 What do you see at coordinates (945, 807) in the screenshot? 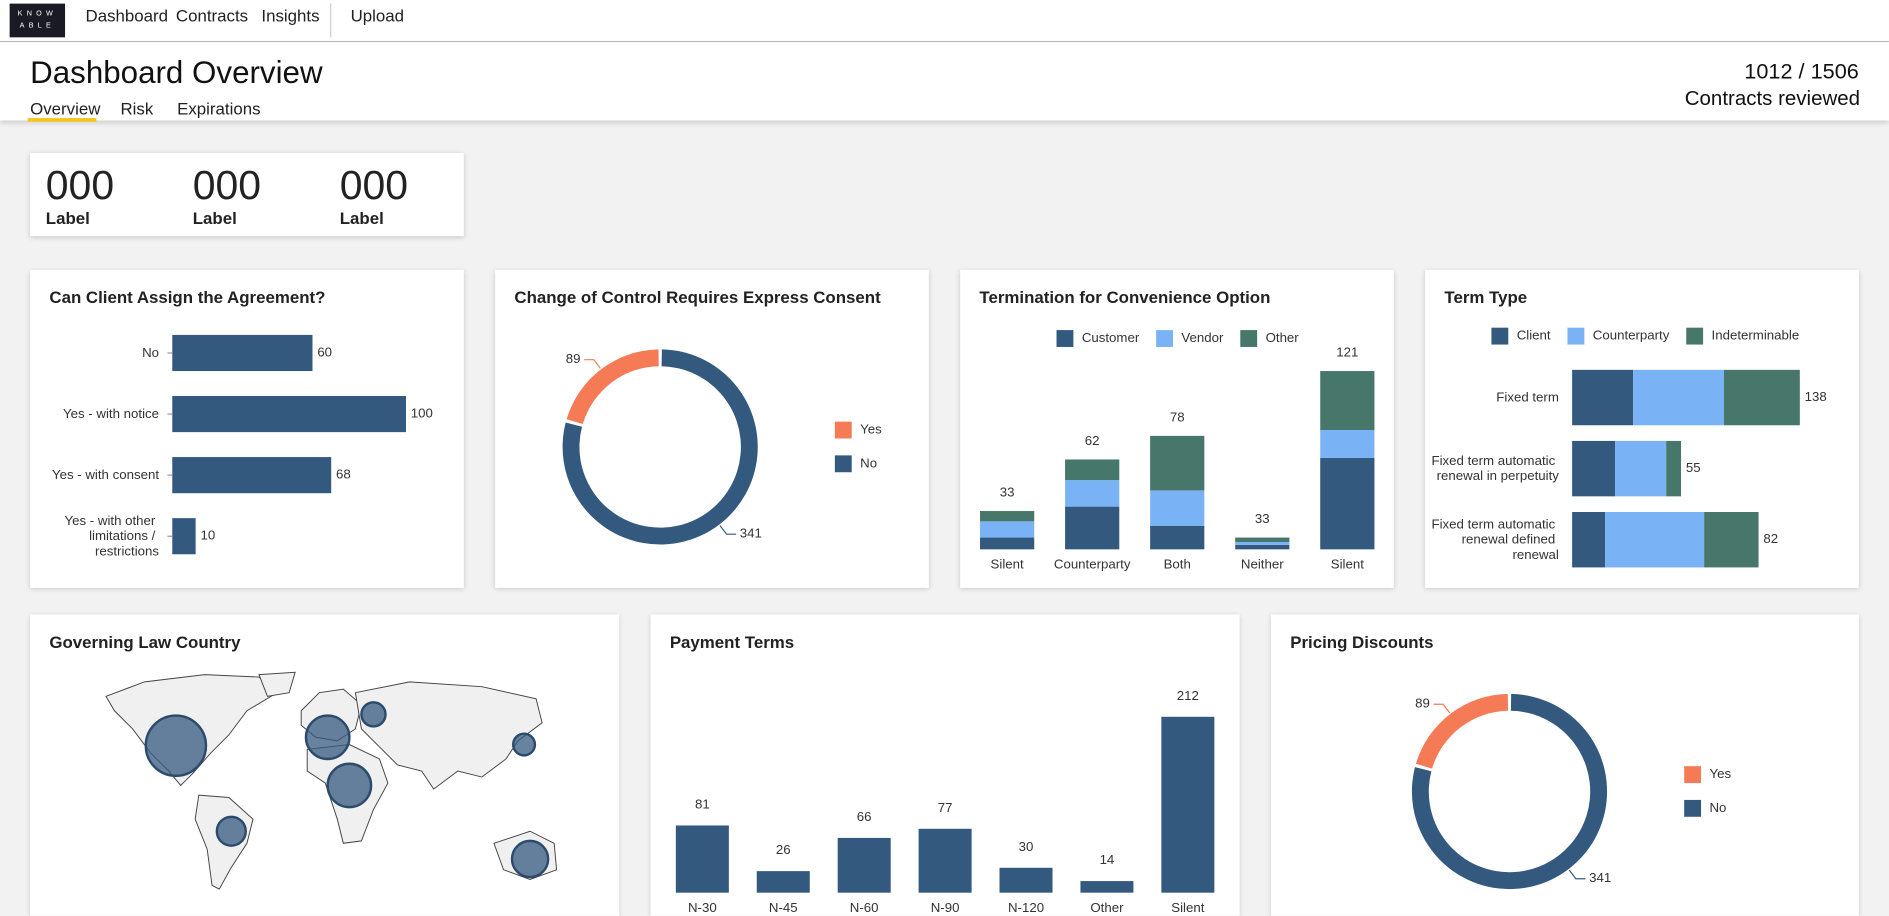
I see `value-label: 77` at bounding box center [945, 807].